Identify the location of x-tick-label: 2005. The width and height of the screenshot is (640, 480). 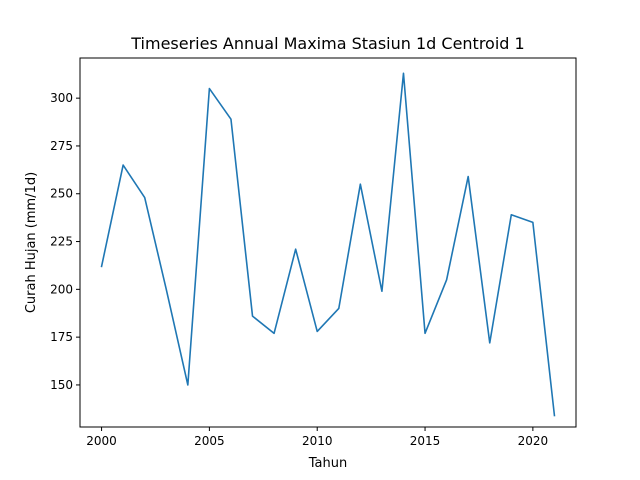
(209, 441).